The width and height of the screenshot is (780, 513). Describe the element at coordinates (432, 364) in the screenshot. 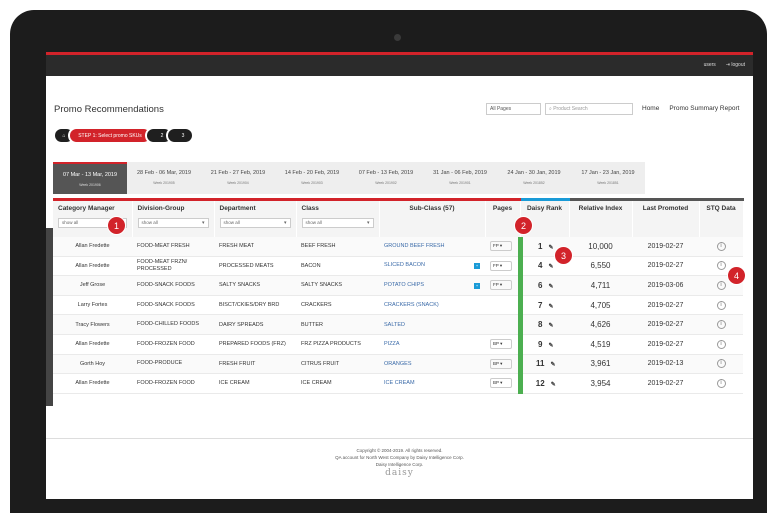

I see `subclass-link: ORANGES` at that location.